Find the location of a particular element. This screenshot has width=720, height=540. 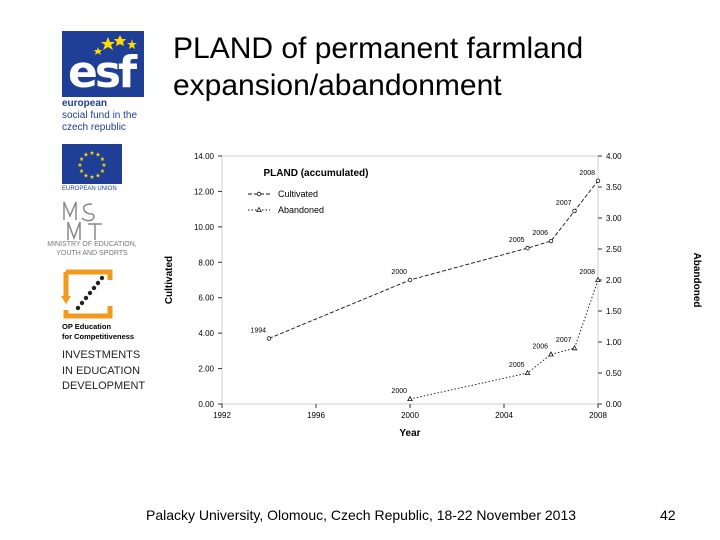

y-right-tick-label: 3.00 is located at coordinates (614, 218).